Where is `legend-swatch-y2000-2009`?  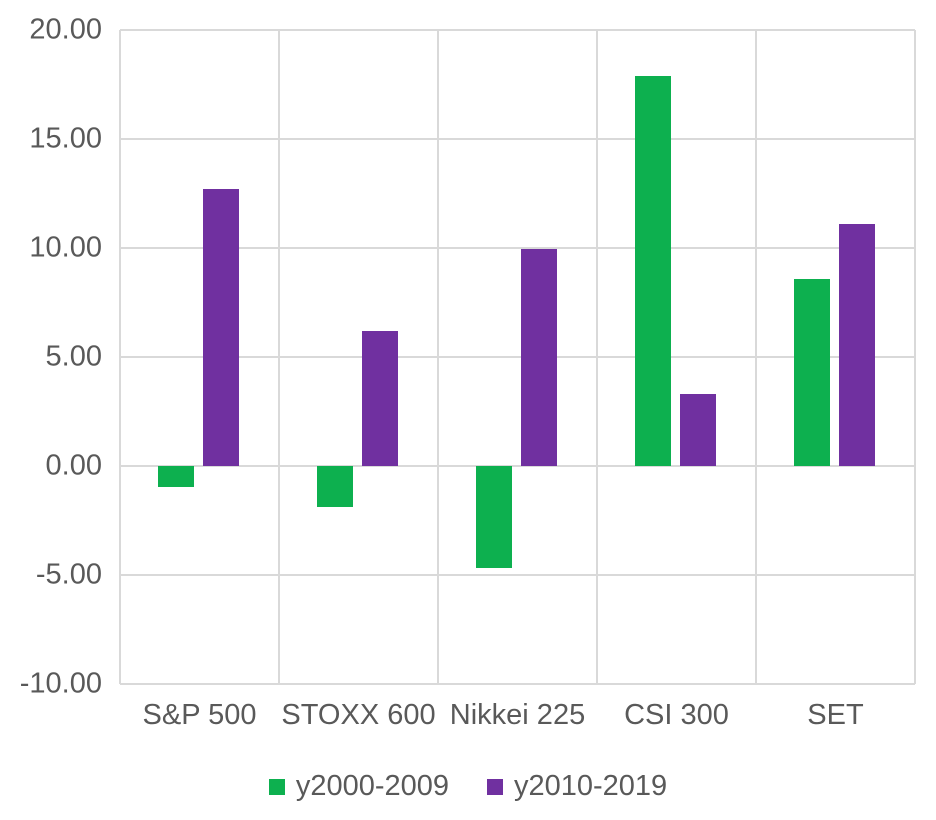 legend-swatch-y2000-2009 is located at coordinates (276, 786).